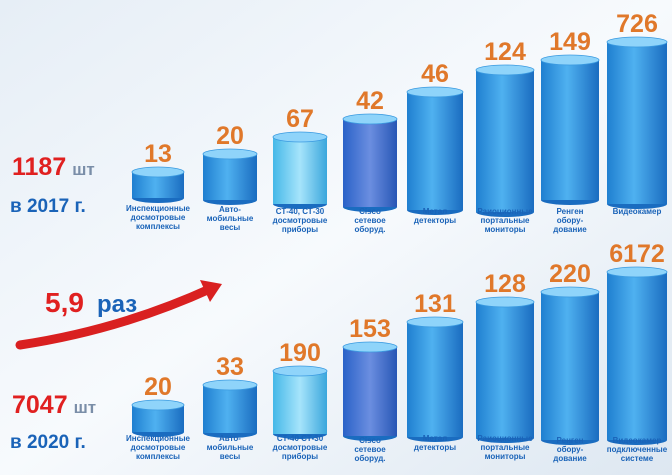 Image resolution: width=672 pixels, height=475 pixels. I want to click on bar-label: СТ-40 СТ-30, so click(300, 438).